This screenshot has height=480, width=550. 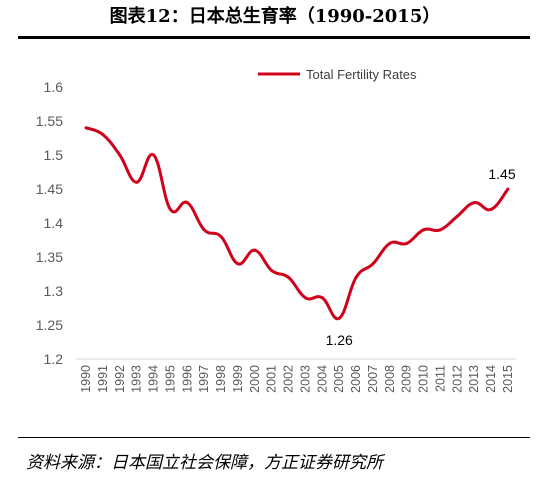 What do you see at coordinates (272, 379) in the screenshot?
I see `x-tick-label: 2001` at bounding box center [272, 379].